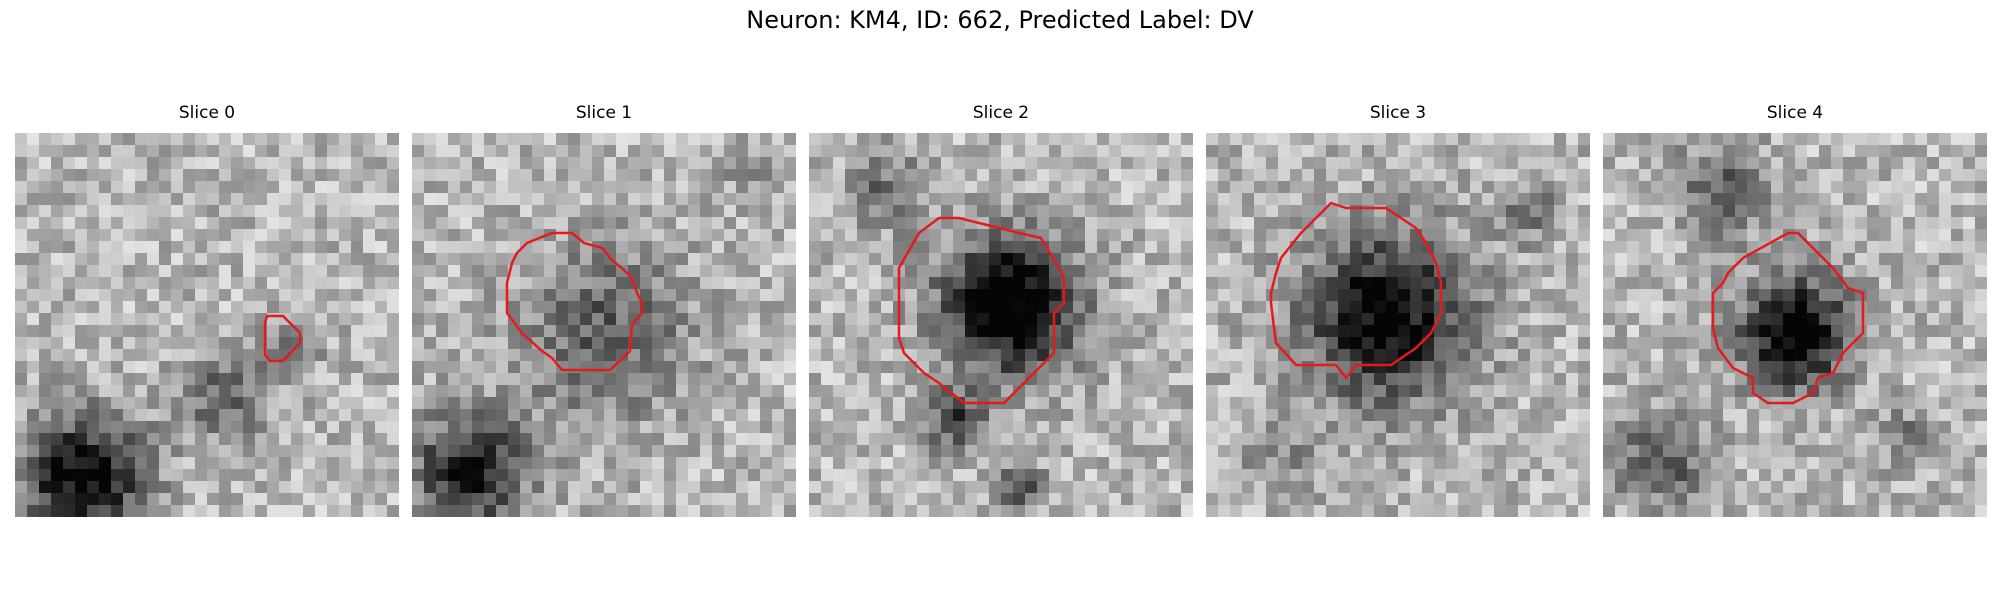 This screenshot has height=600, width=2000. I want to click on panel-slice-0: Slice 0, so click(207, 310).